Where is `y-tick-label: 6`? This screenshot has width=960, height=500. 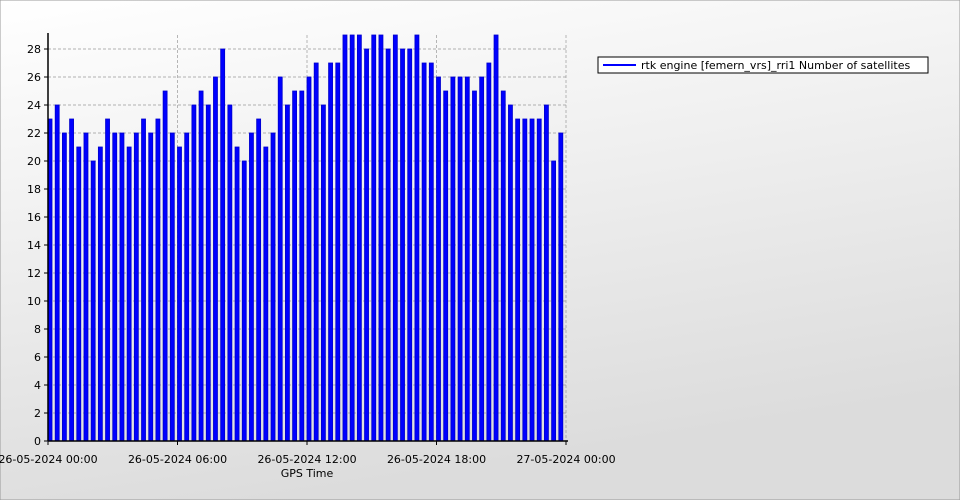 y-tick-label: 6 is located at coordinates (37, 357).